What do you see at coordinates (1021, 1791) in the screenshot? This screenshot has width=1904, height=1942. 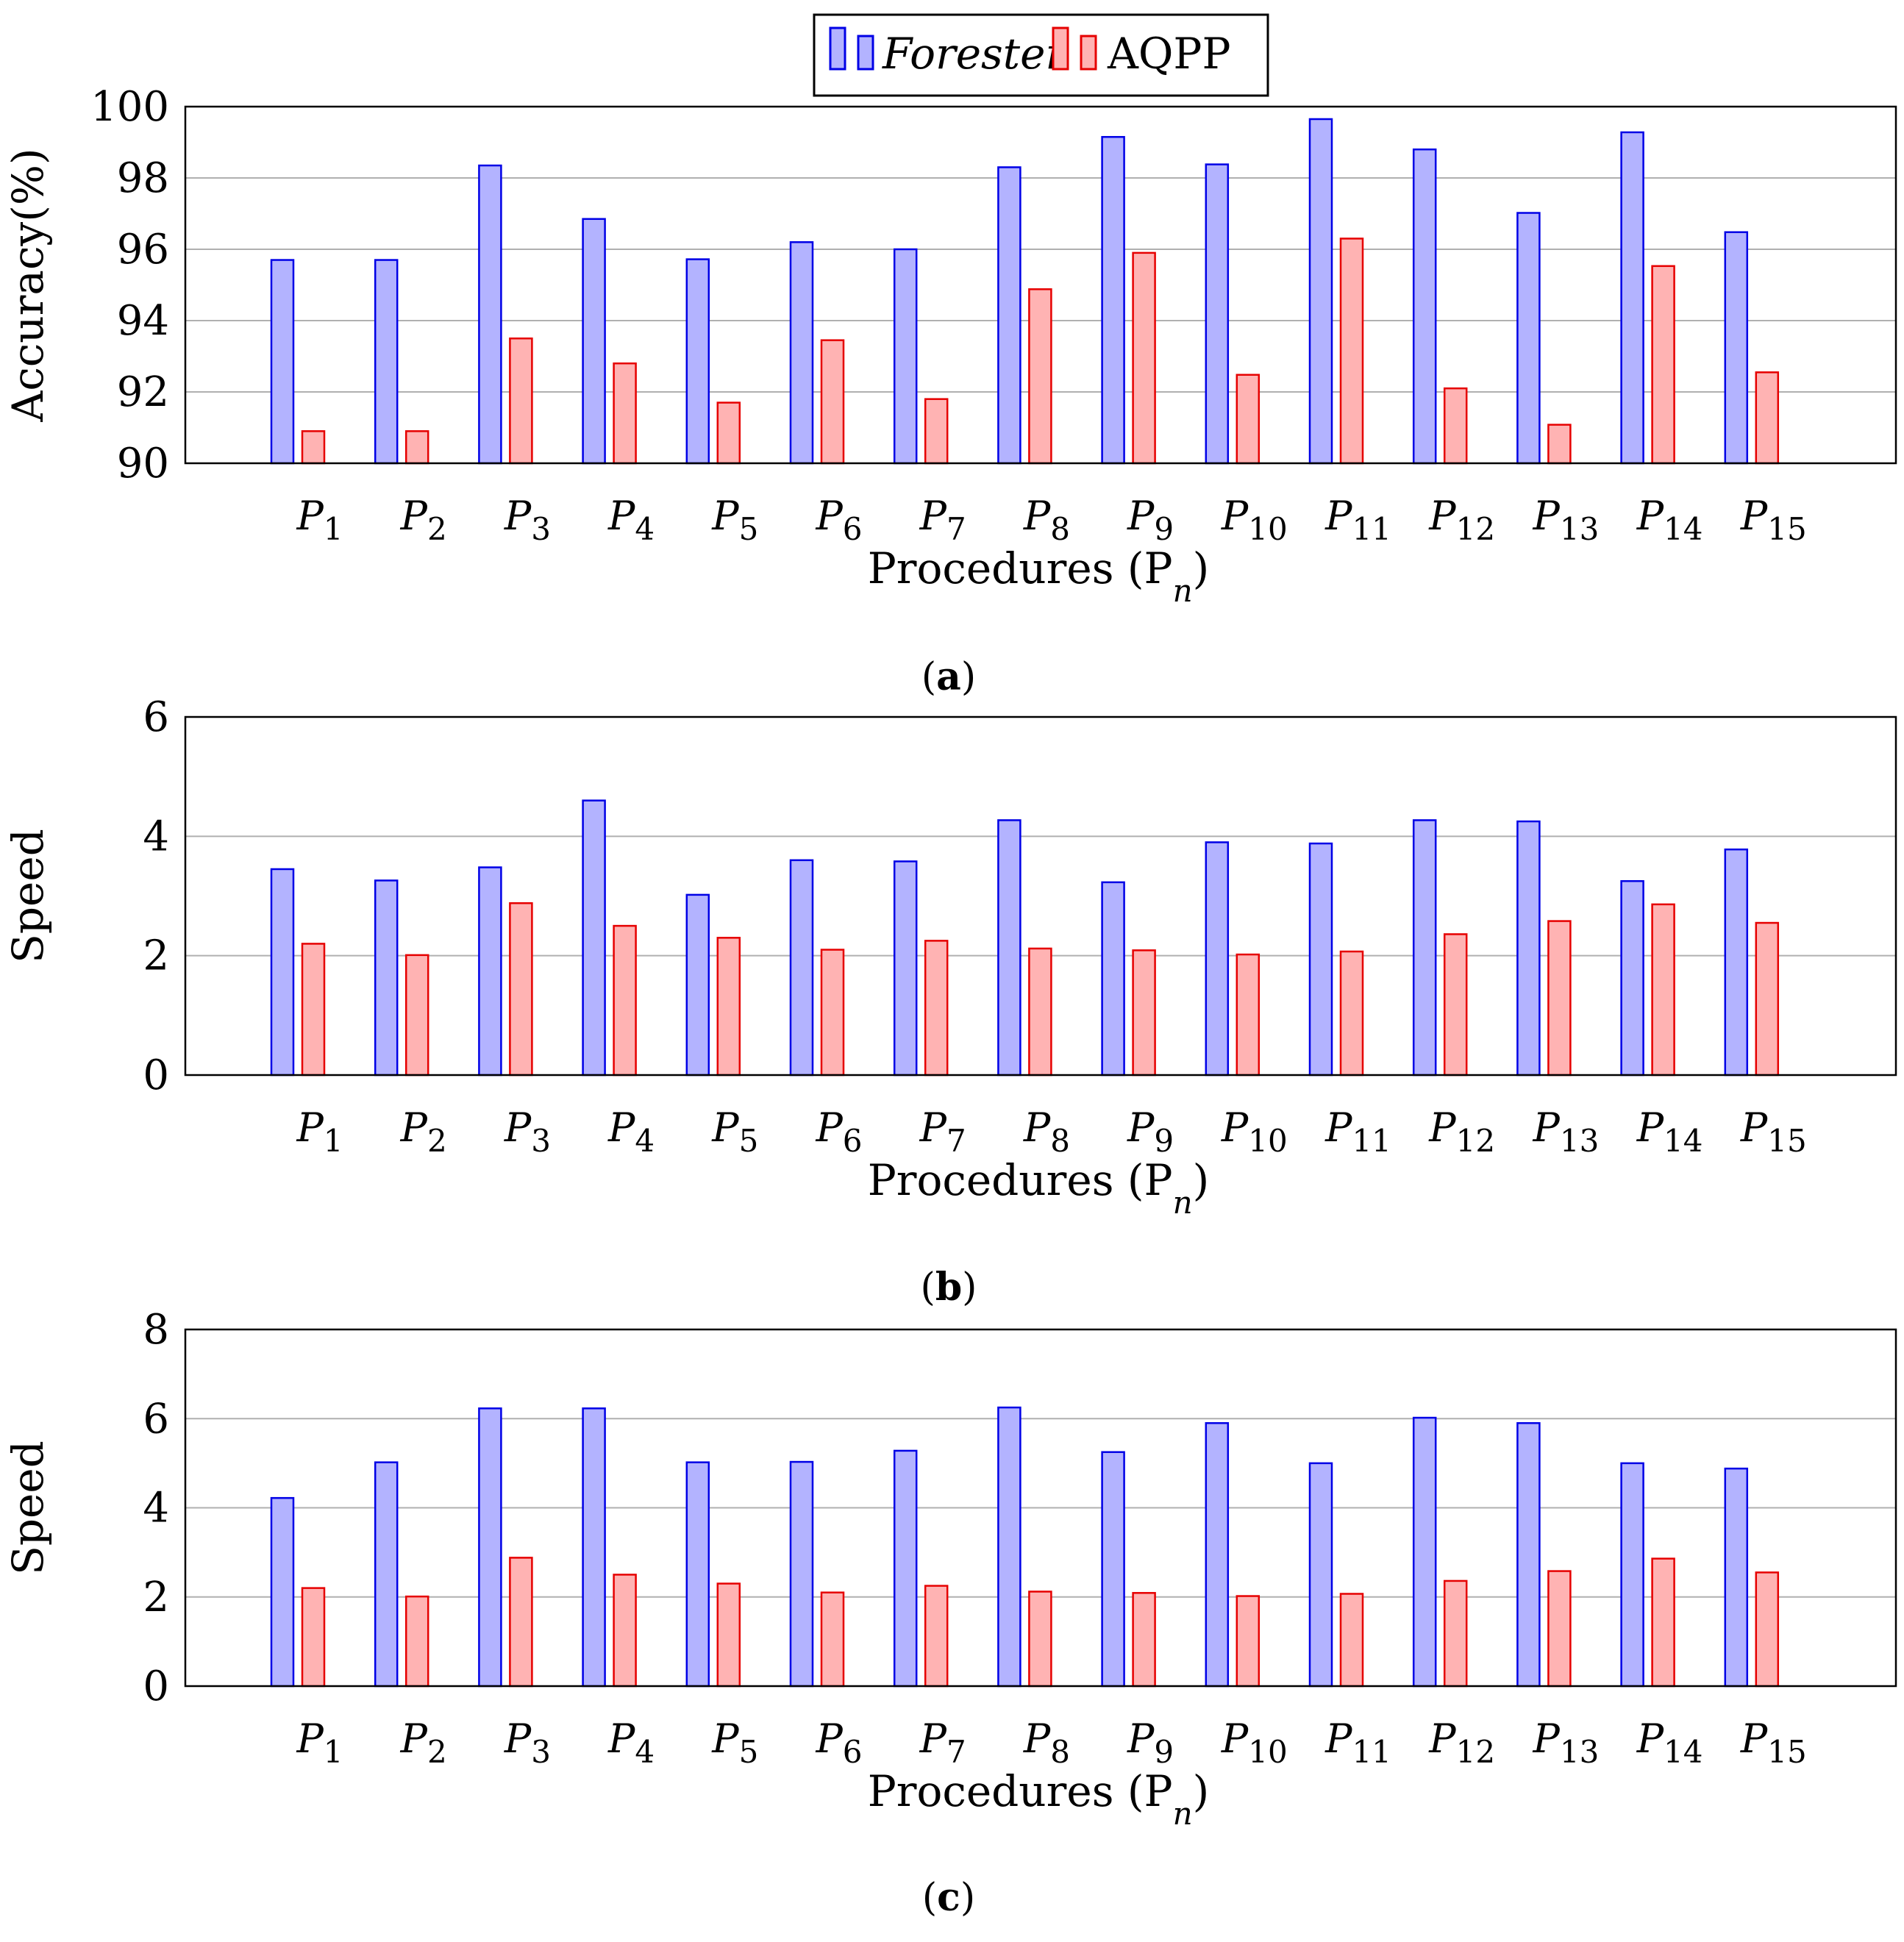 I see `panel-c-x-axis-label-main: Procedures (P` at bounding box center [1021, 1791].